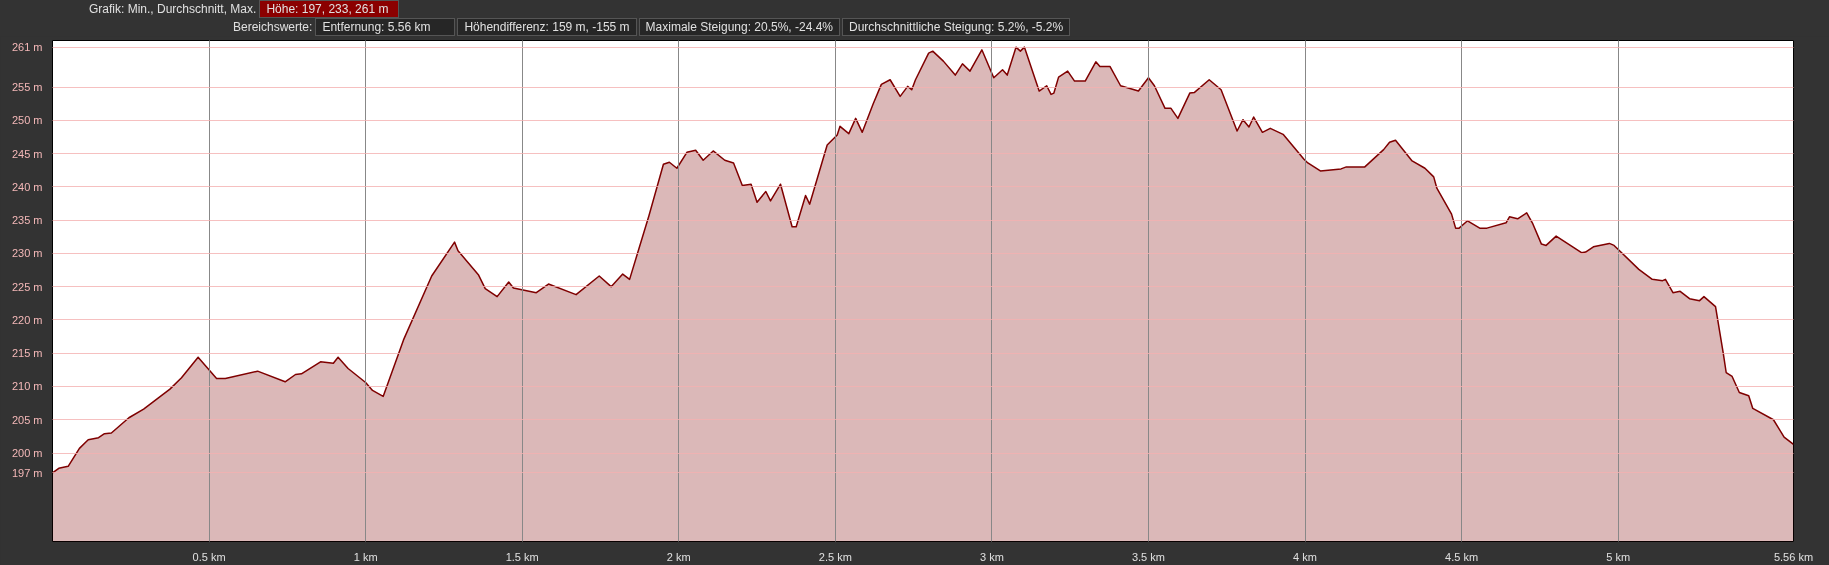 The image size is (1829, 565). What do you see at coordinates (209, 556) in the screenshot?
I see `x-tick-label: 0.5 km` at bounding box center [209, 556].